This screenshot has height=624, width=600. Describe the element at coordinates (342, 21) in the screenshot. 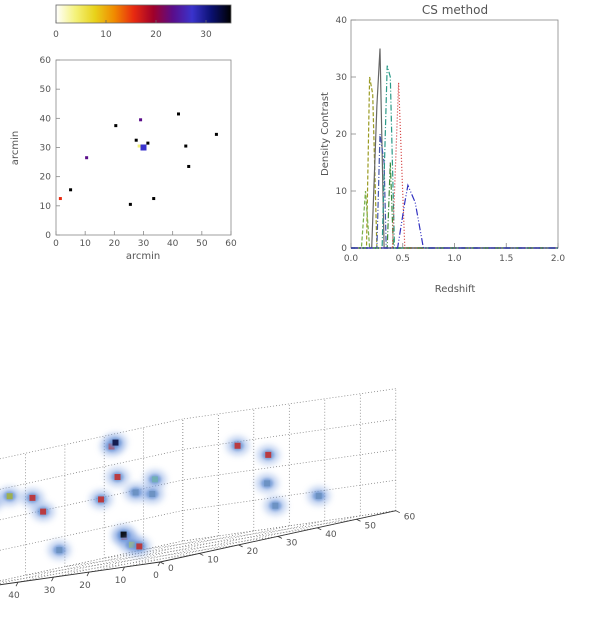

I see `cs-method-ytick-label: 40` at that location.